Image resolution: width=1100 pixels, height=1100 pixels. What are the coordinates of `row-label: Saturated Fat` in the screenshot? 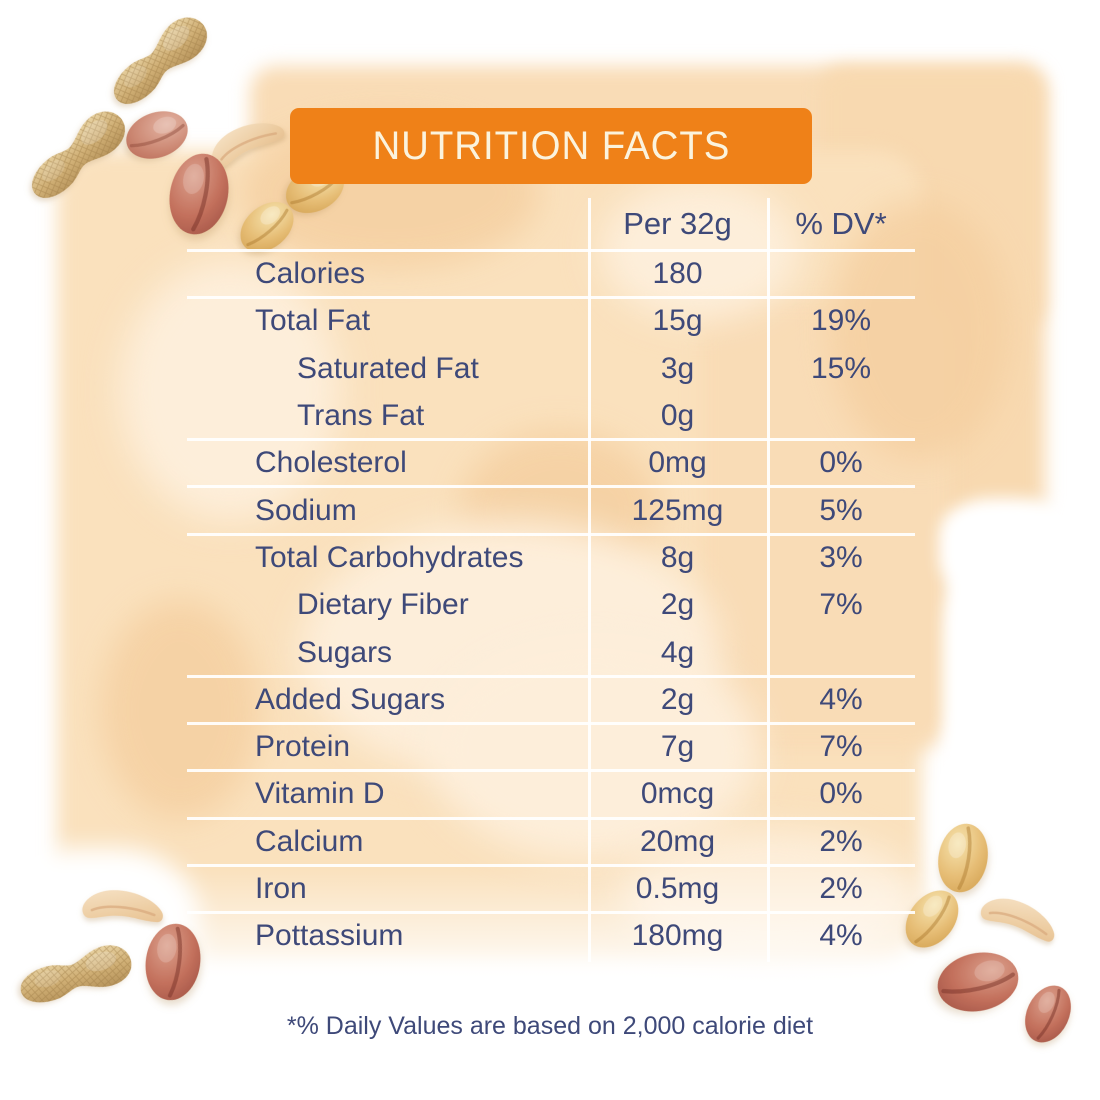 It's located at (388, 368).